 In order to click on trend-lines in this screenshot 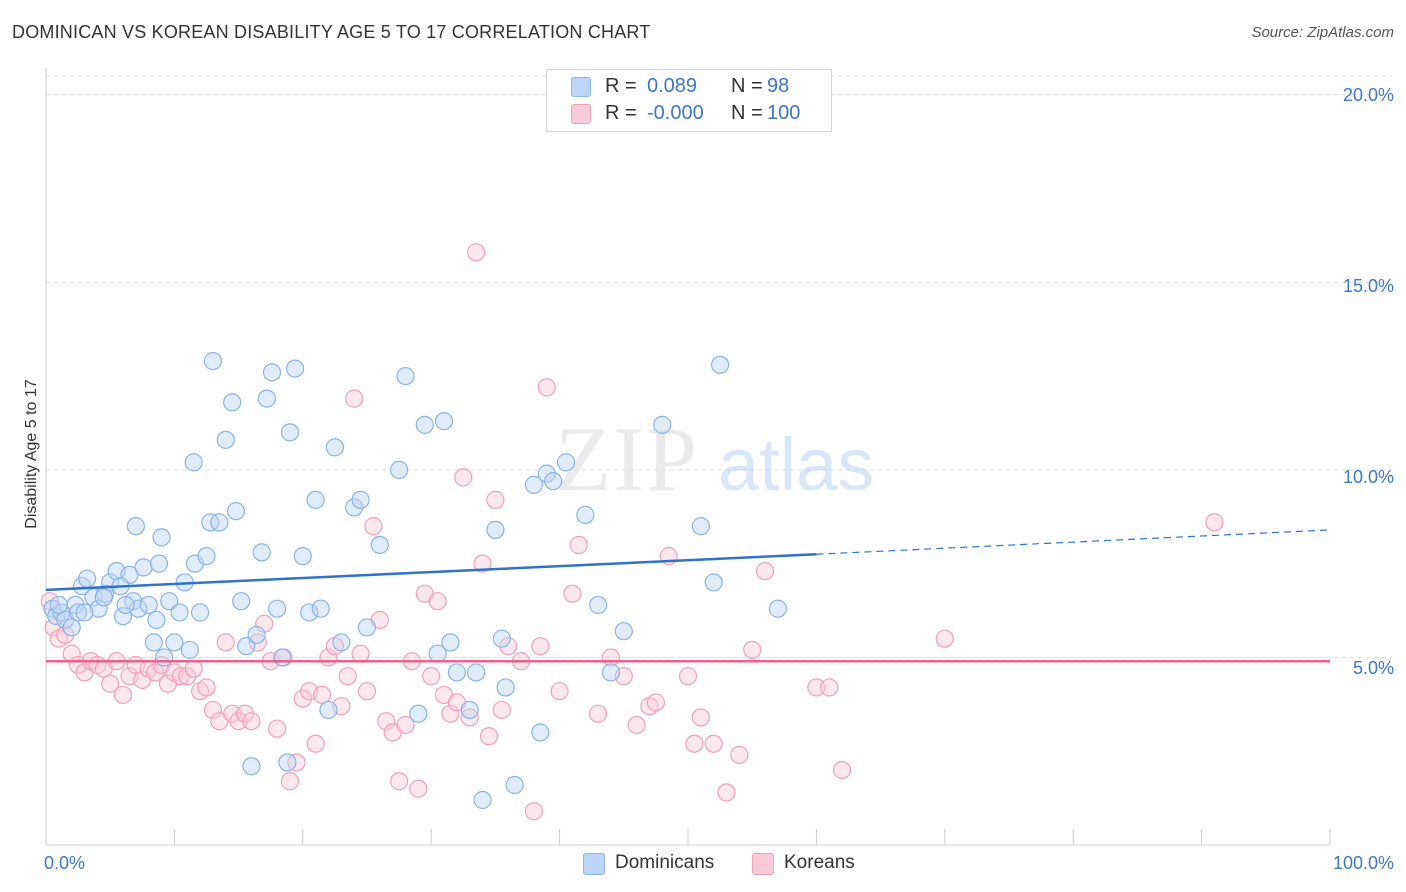, I will do `click(688, 596)`.